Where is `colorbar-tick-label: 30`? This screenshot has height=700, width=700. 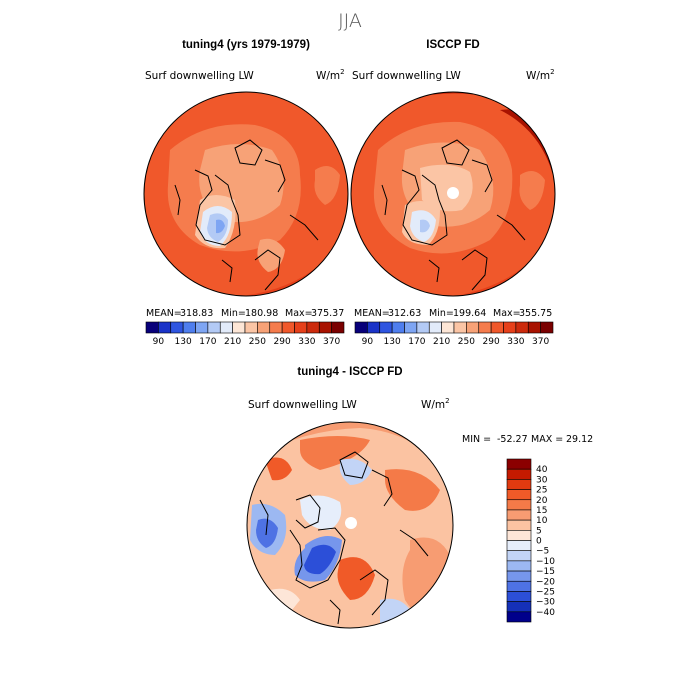
colorbar-tick-label: 30 is located at coordinates (542, 480).